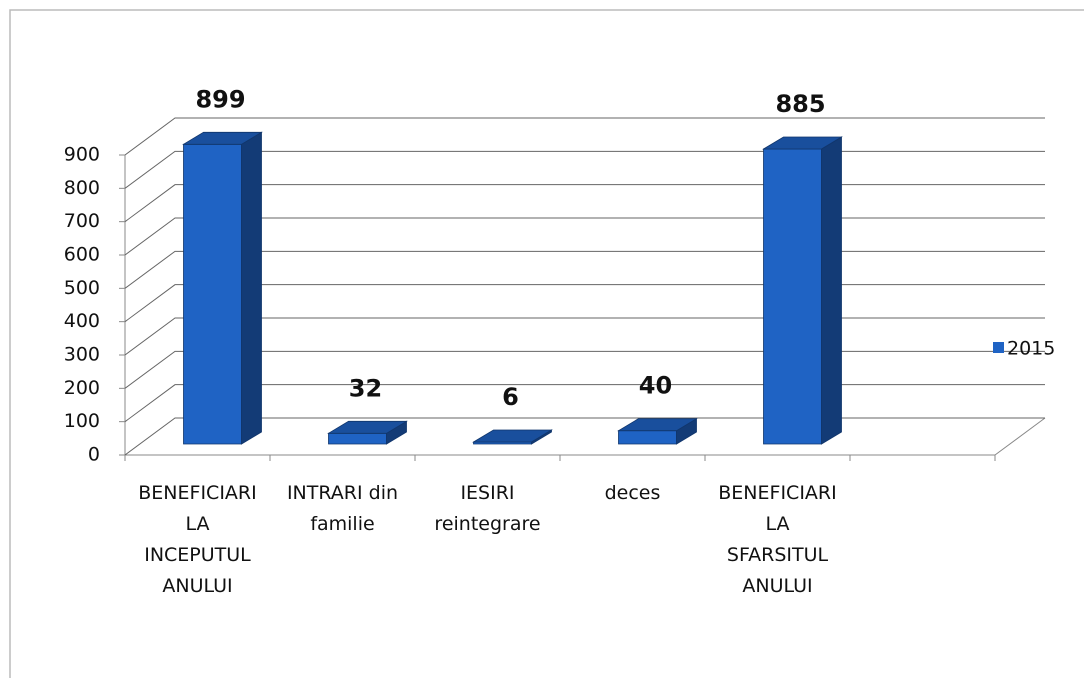 The image size is (1084, 678). I want to click on y-tick-label: 100, so click(82, 421).